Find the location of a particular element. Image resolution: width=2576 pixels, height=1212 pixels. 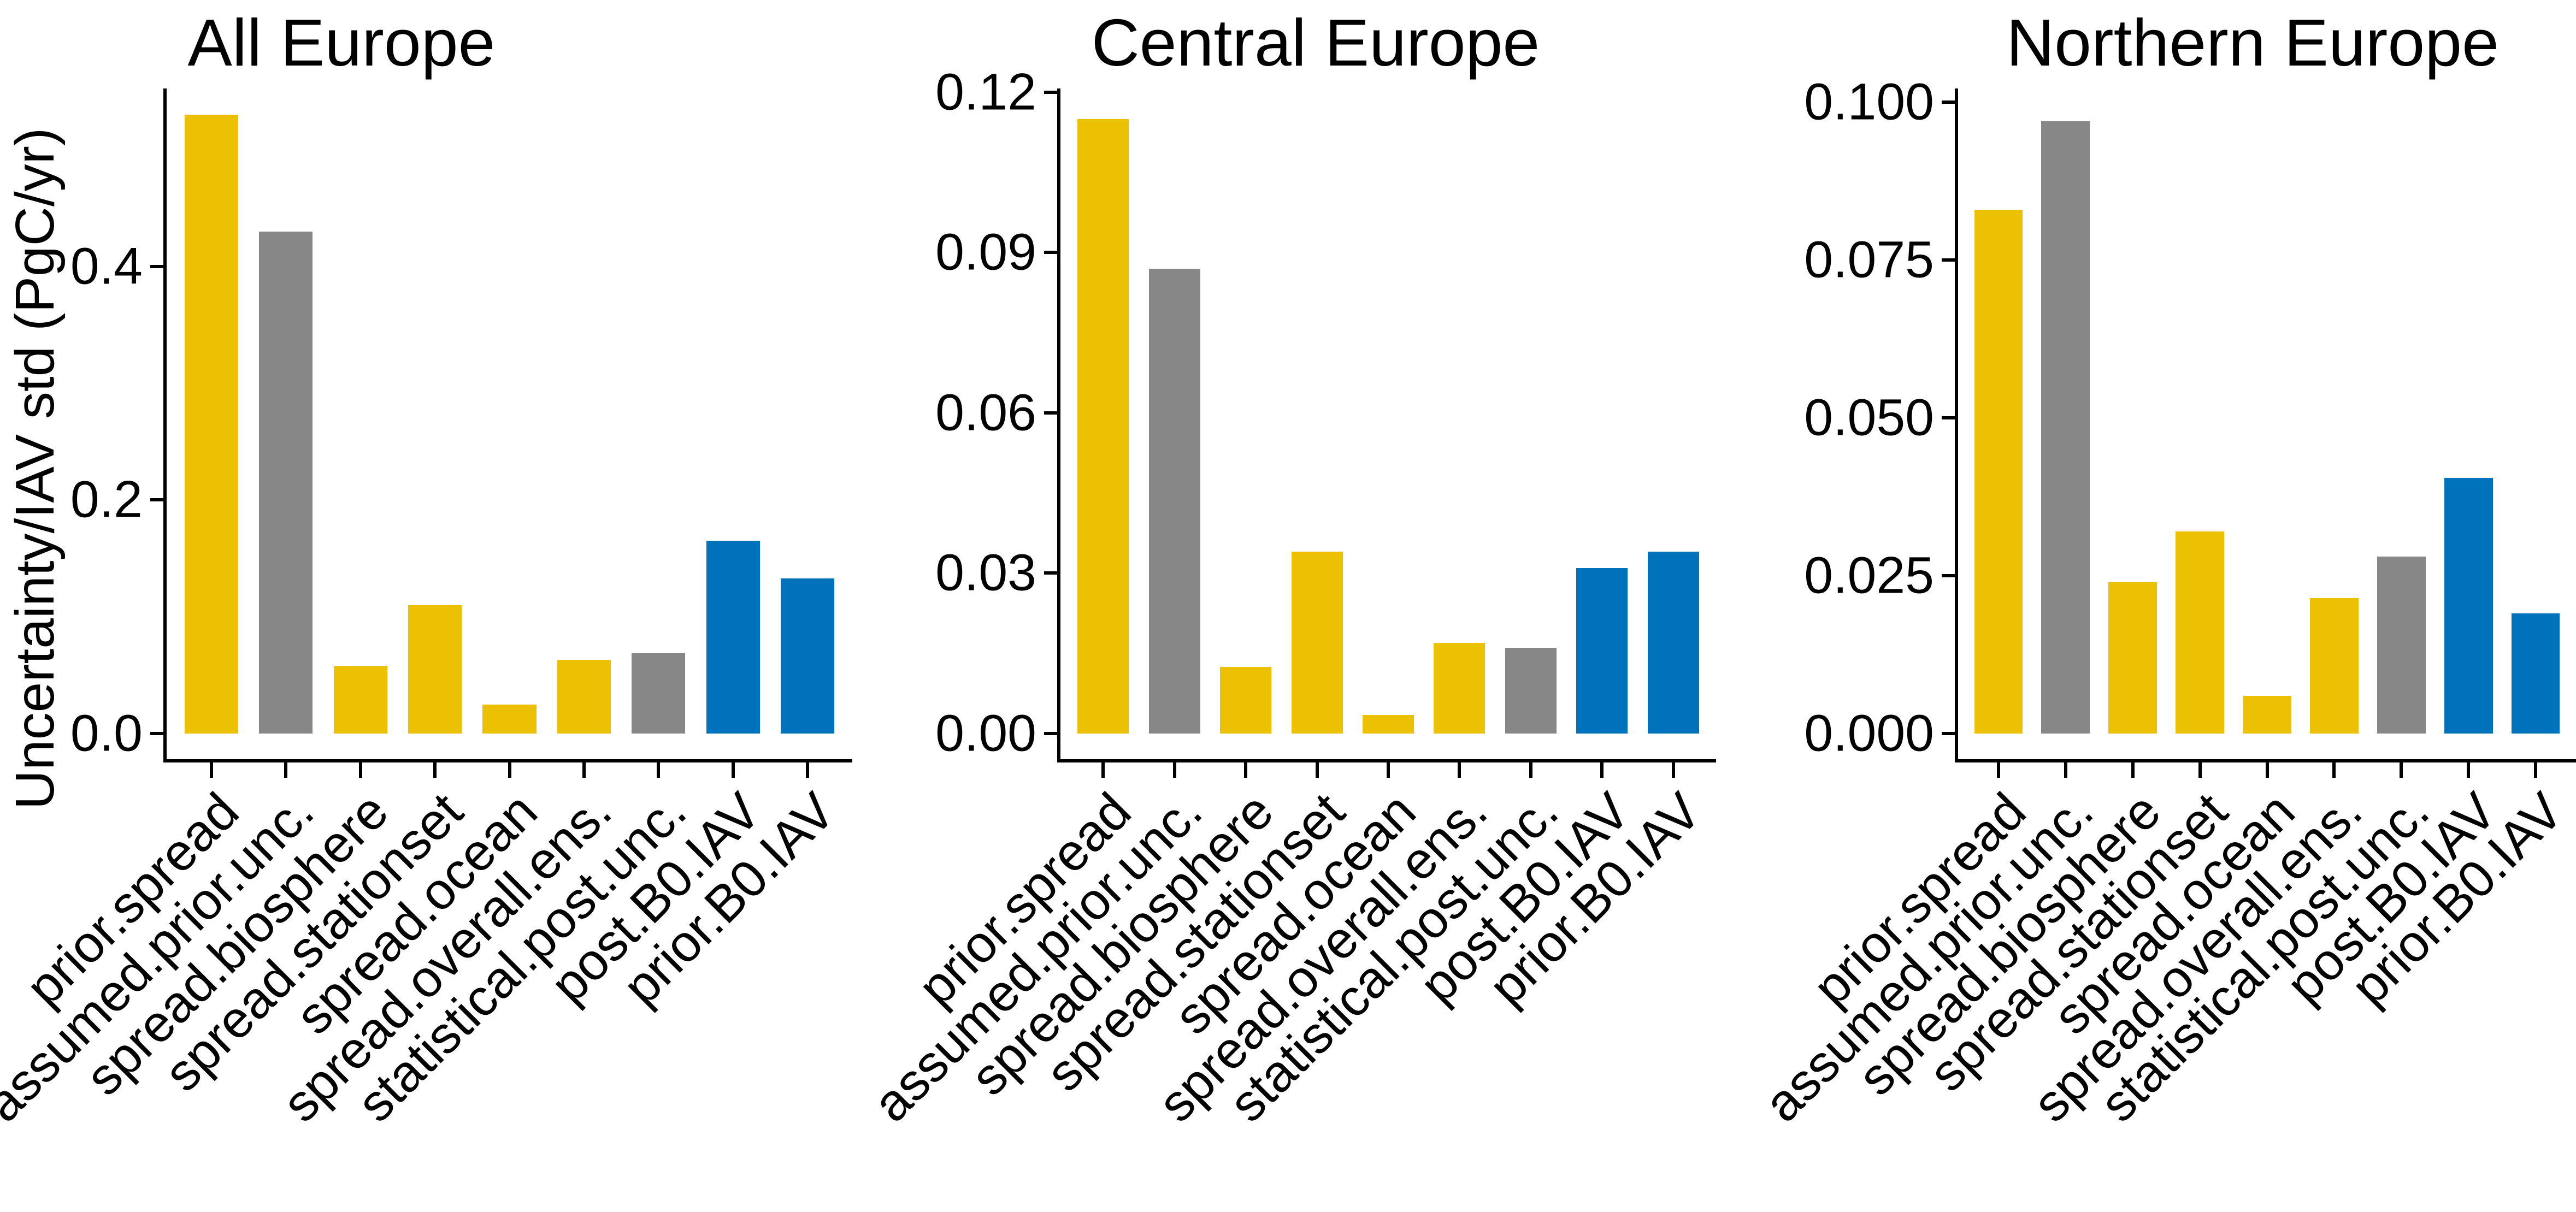

y-tick-label: 0.09 is located at coordinates (985, 252).